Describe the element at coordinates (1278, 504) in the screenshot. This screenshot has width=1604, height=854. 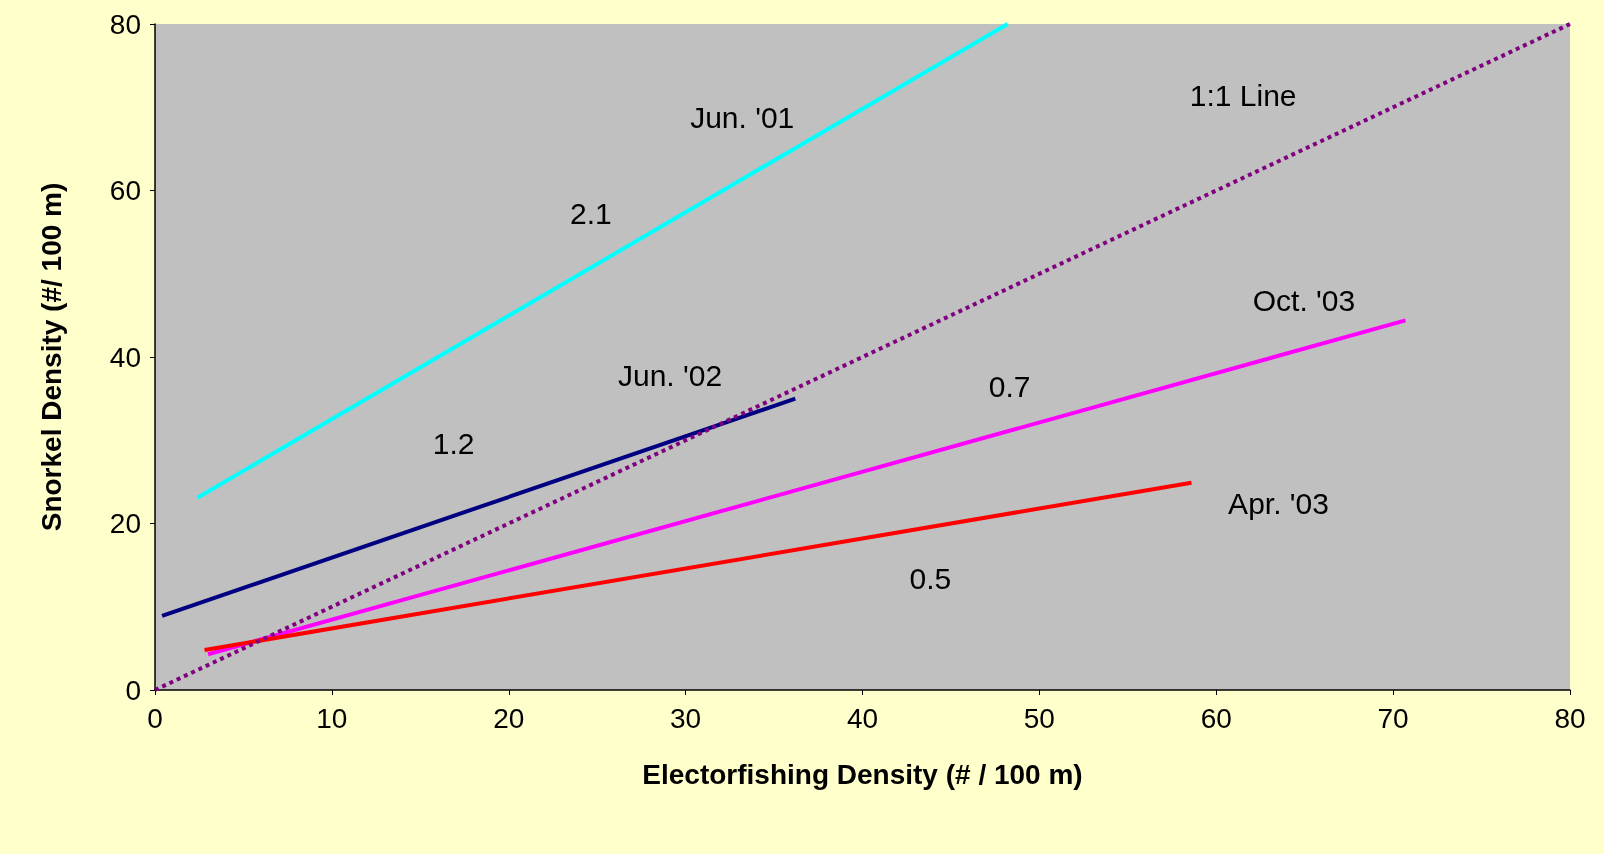
I see `series-label: Apr. '03` at that location.